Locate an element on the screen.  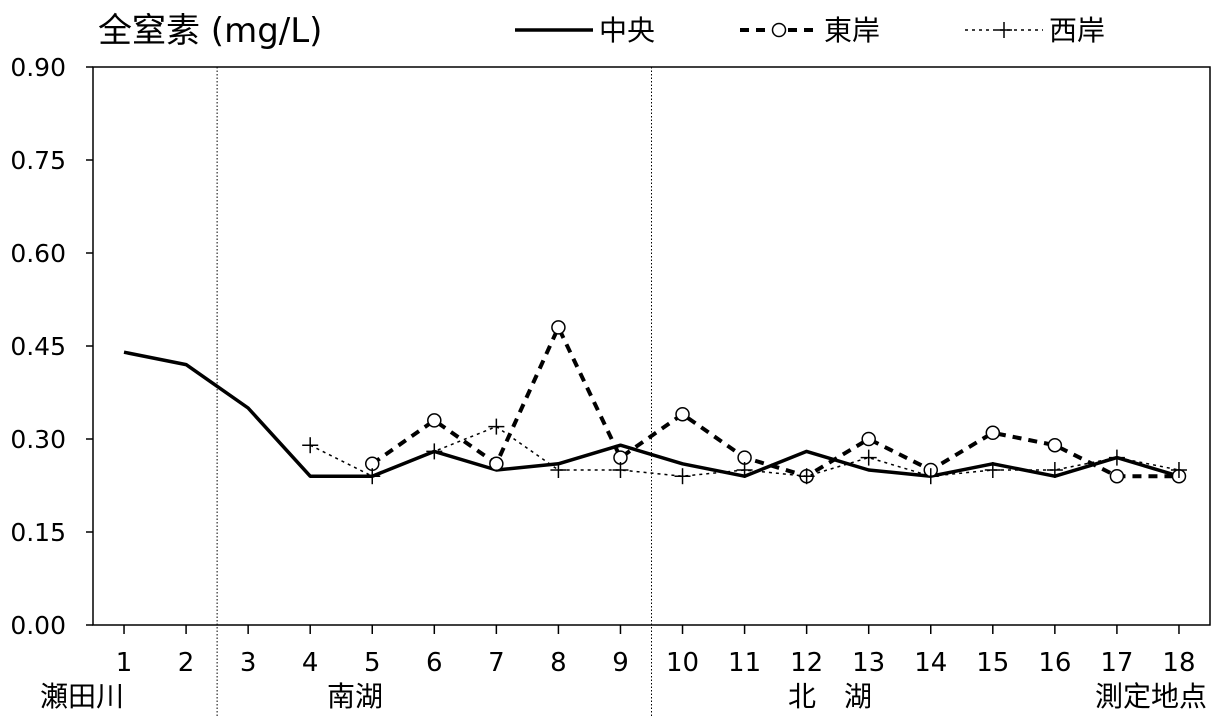
y-tick-label: 0.30 is located at coordinates (38, 439).